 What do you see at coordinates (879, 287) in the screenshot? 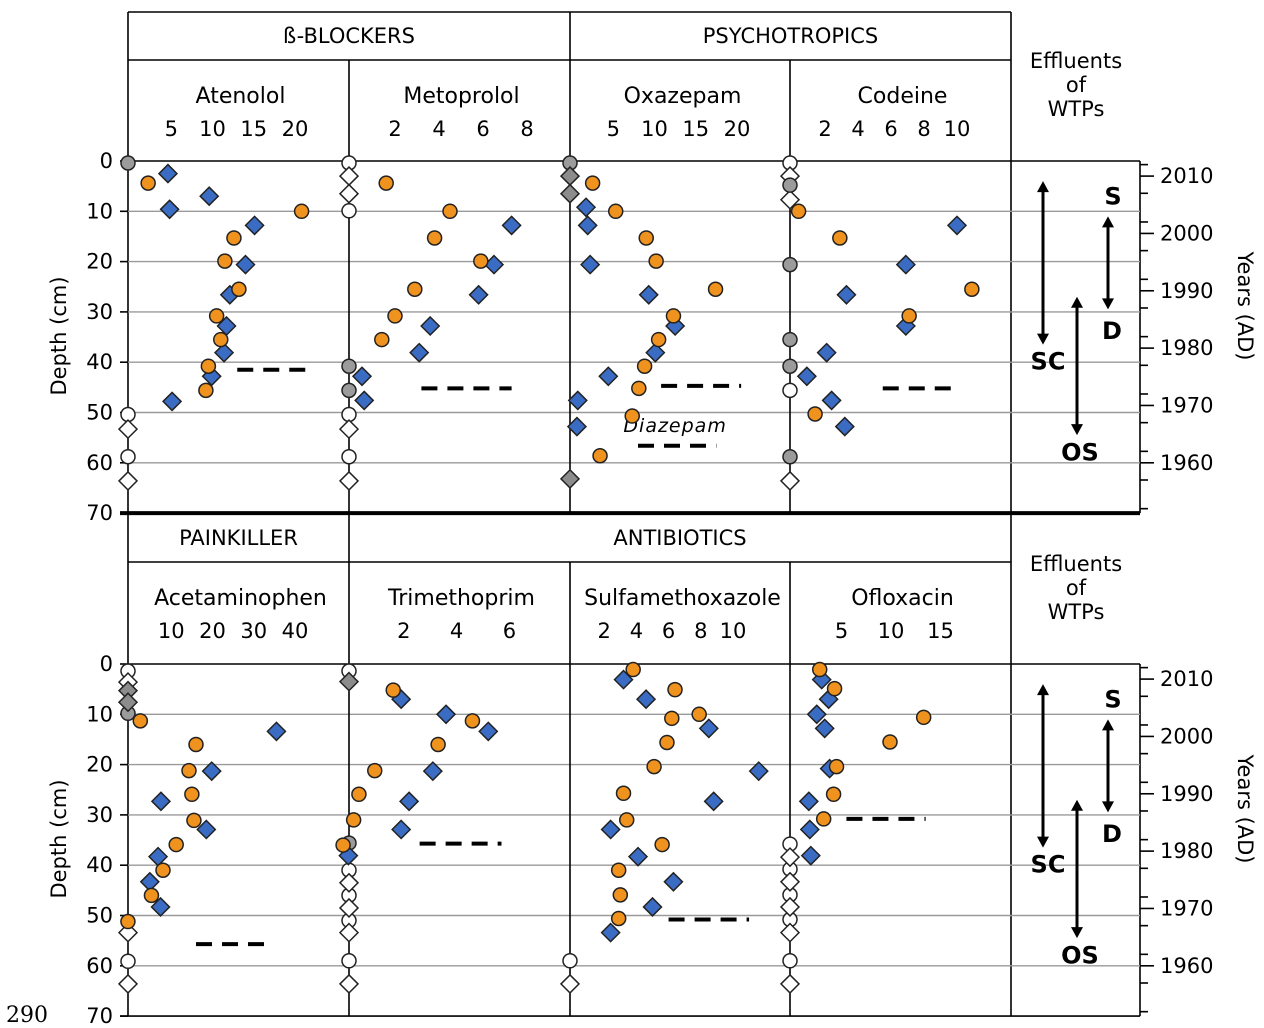
I see `compound-codeine: Codeine 2 4 6 8 10` at bounding box center [879, 287].